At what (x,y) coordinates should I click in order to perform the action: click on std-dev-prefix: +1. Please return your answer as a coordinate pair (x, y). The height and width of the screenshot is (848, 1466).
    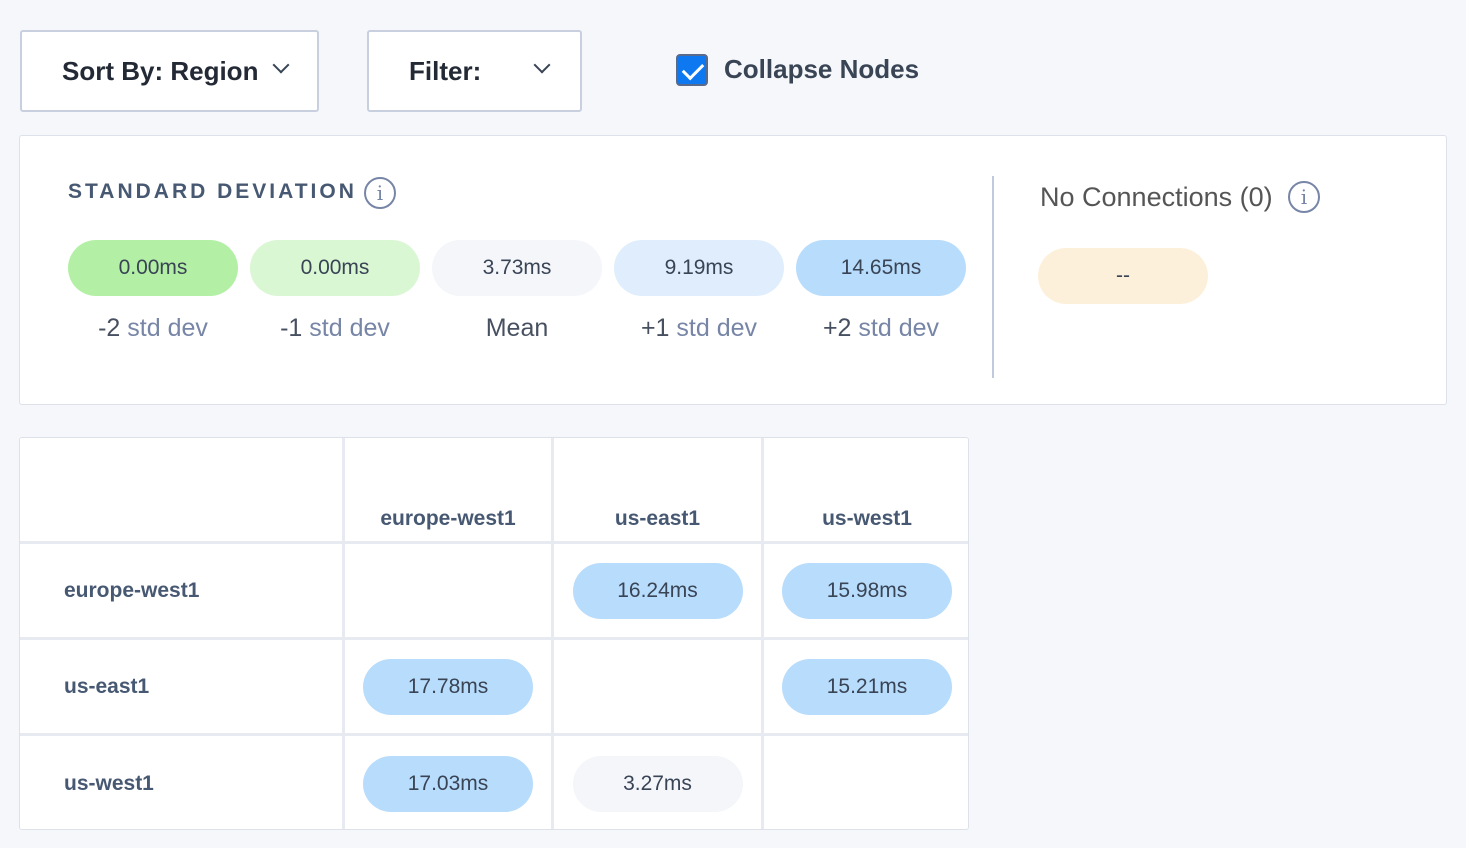
    Looking at the image, I should click on (655, 328).